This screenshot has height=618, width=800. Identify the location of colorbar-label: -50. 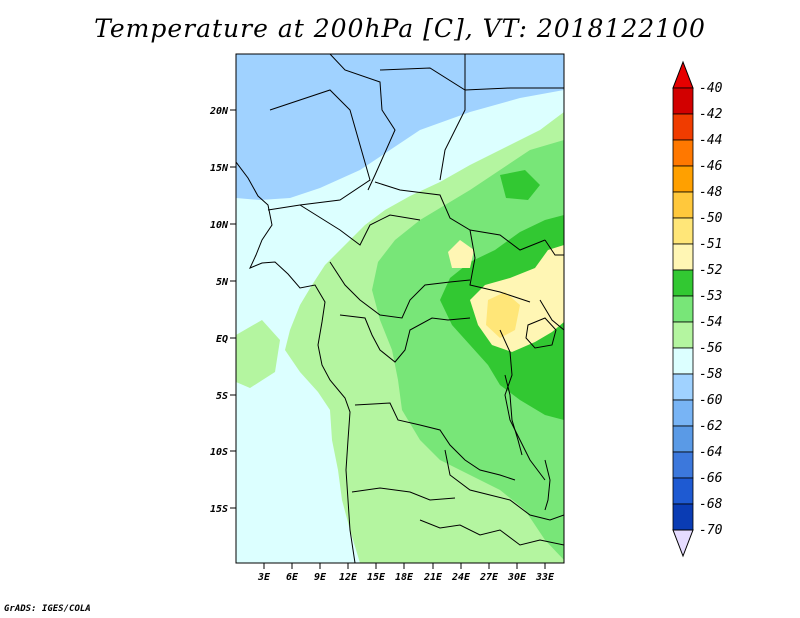
(711, 218).